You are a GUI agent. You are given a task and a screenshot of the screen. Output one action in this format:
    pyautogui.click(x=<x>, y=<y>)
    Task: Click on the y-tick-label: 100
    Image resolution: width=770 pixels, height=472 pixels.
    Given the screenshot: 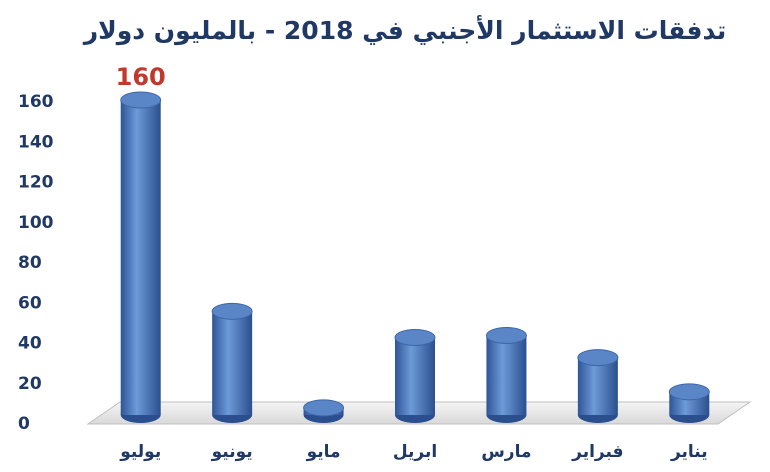 What is the action you would take?
    pyautogui.click(x=36, y=223)
    